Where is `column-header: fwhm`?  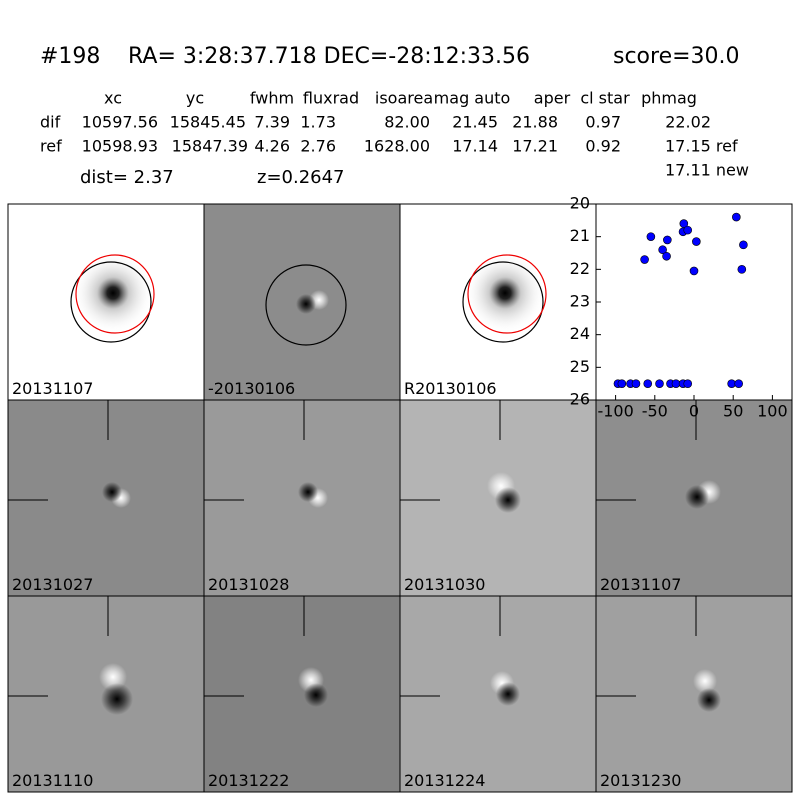
column-header: fwhm is located at coordinates (272, 98).